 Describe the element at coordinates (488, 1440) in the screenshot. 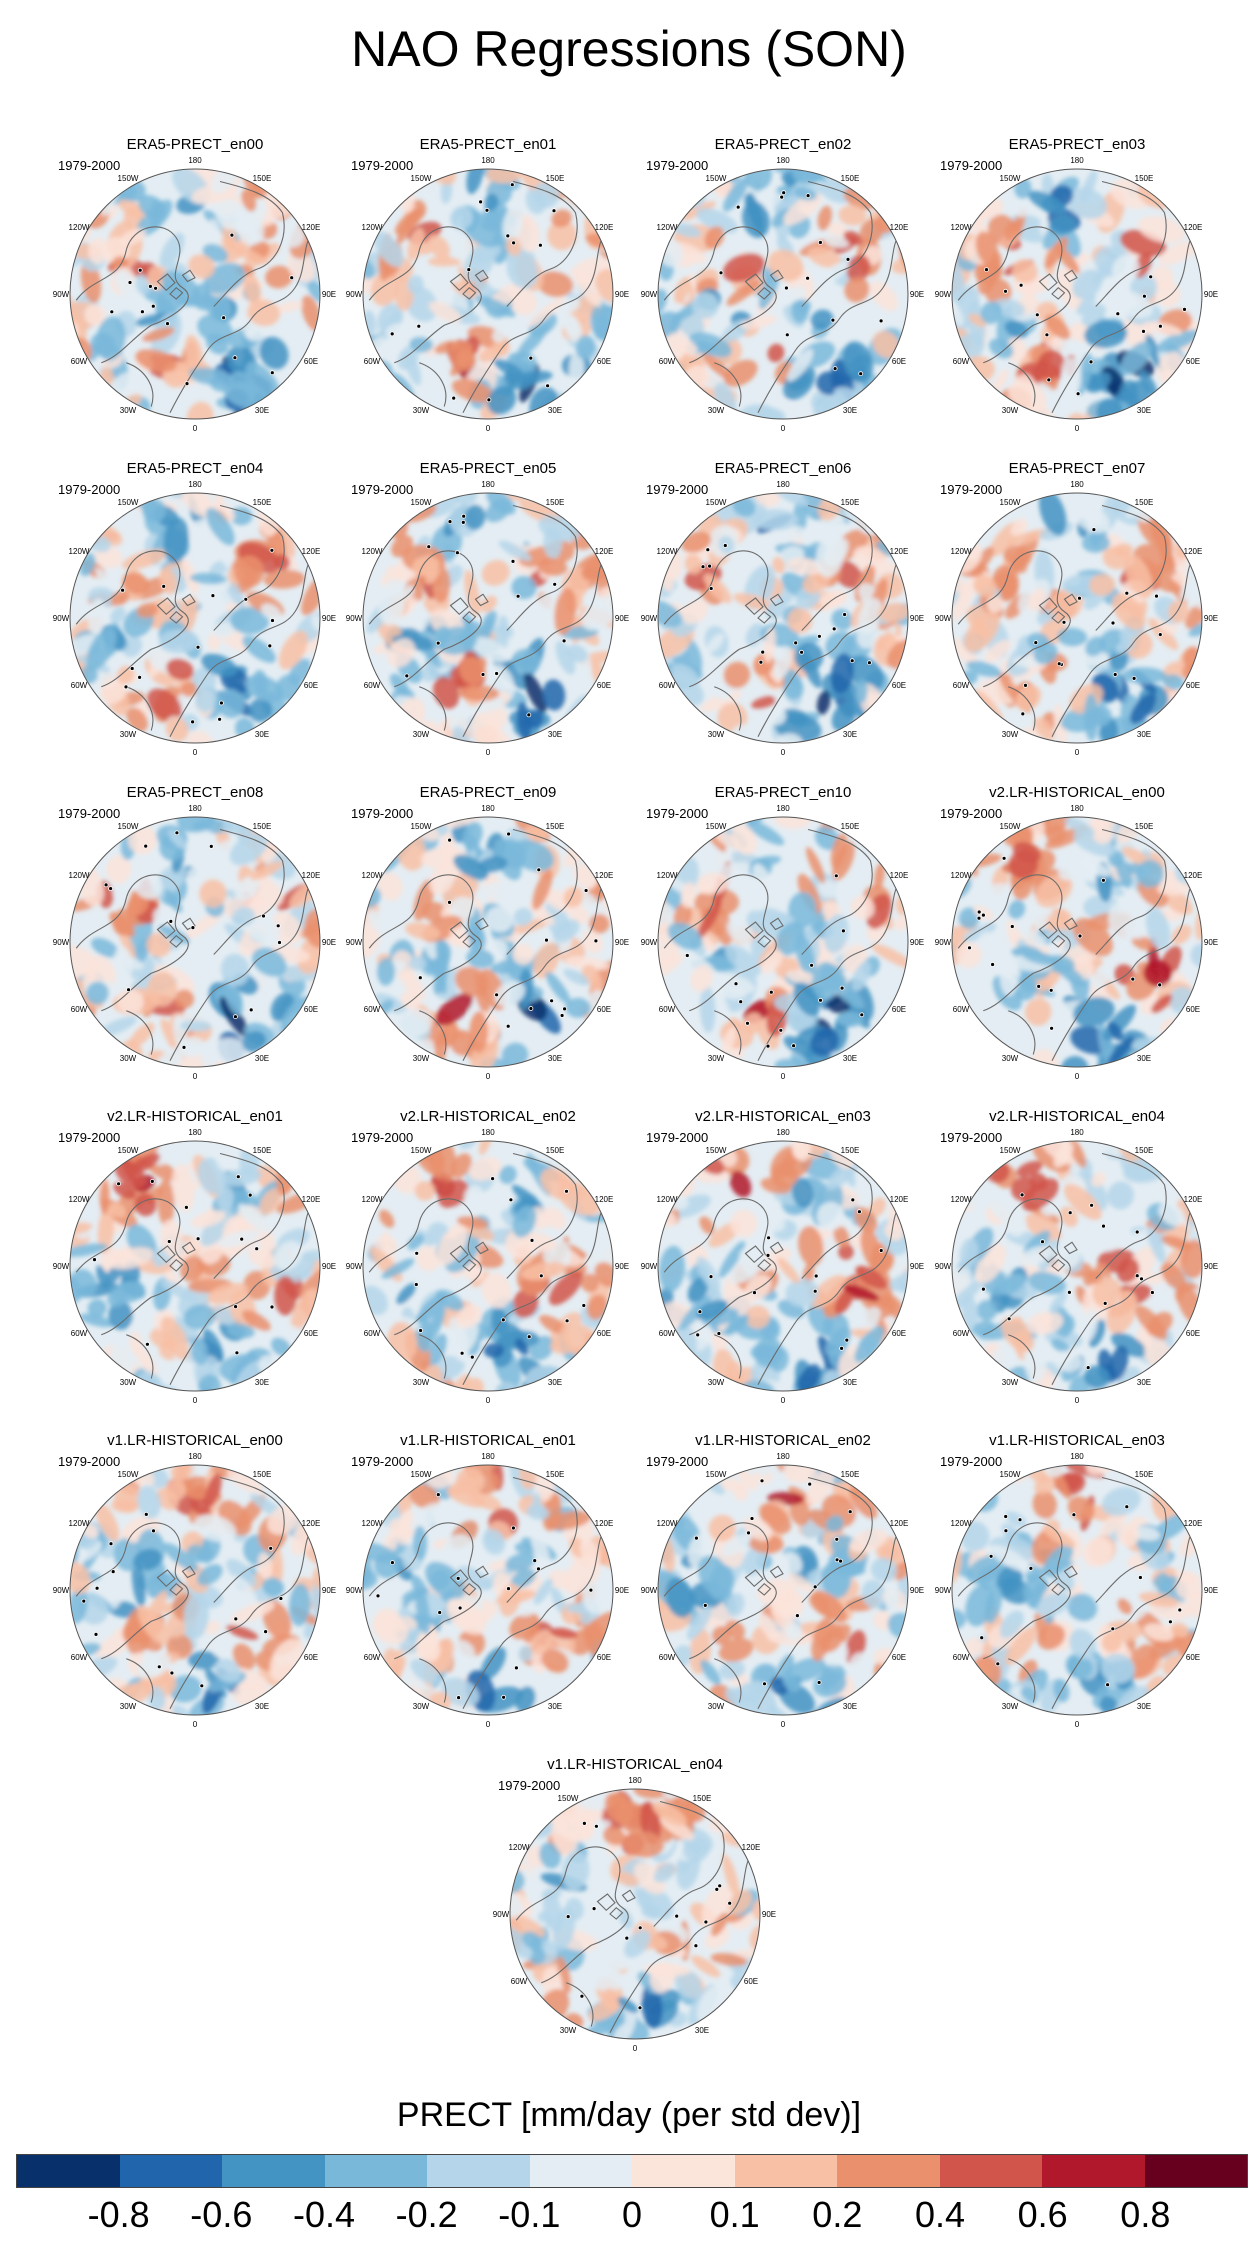

I see `panel-title: v1.LR-HISTORICAL_en01` at that location.